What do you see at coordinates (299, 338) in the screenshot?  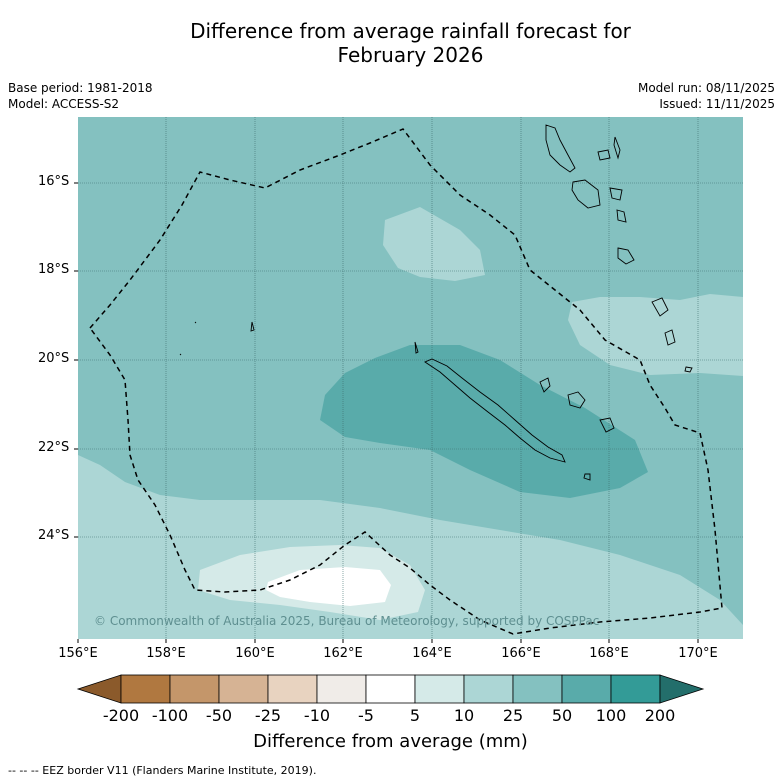 I see `small-islets` at bounding box center [299, 338].